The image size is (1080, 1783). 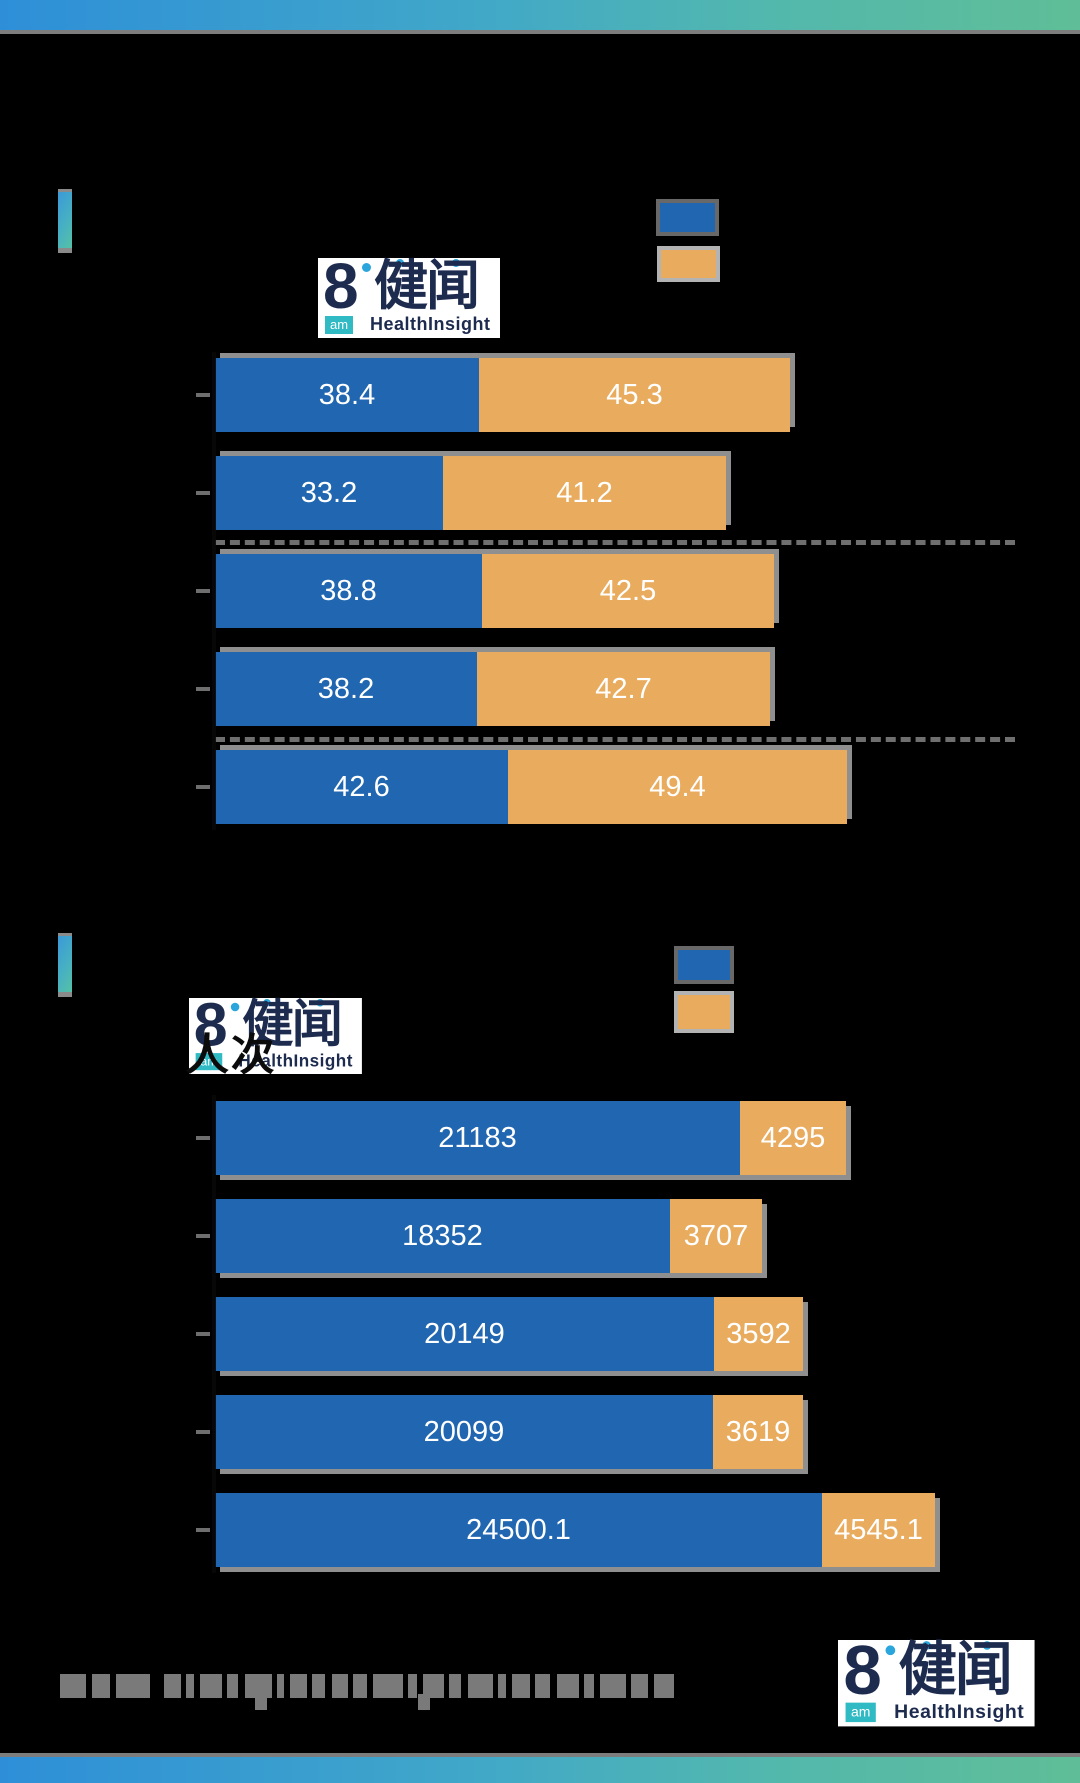 I want to click on bar-row: 38.8 42.5, so click(x=494, y=591).